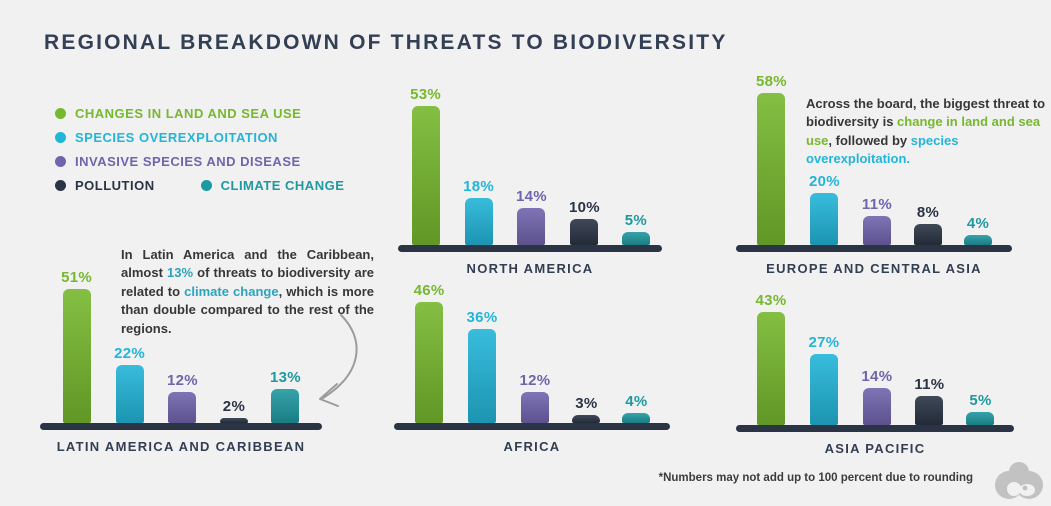 The image size is (1051, 506). What do you see at coordinates (206, 185) in the screenshot?
I see `climate-dot-icon` at bounding box center [206, 185].